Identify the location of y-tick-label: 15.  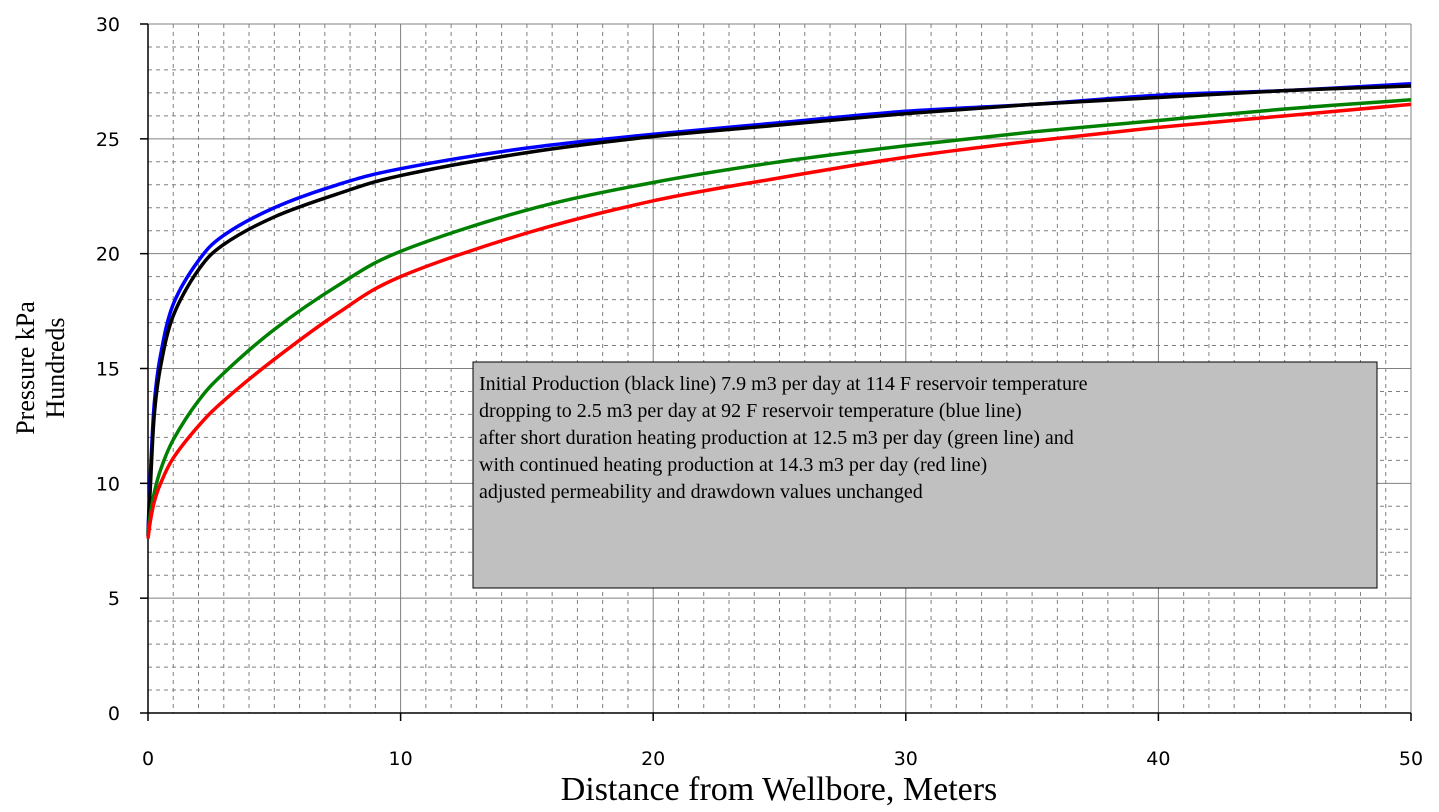
(108, 370).